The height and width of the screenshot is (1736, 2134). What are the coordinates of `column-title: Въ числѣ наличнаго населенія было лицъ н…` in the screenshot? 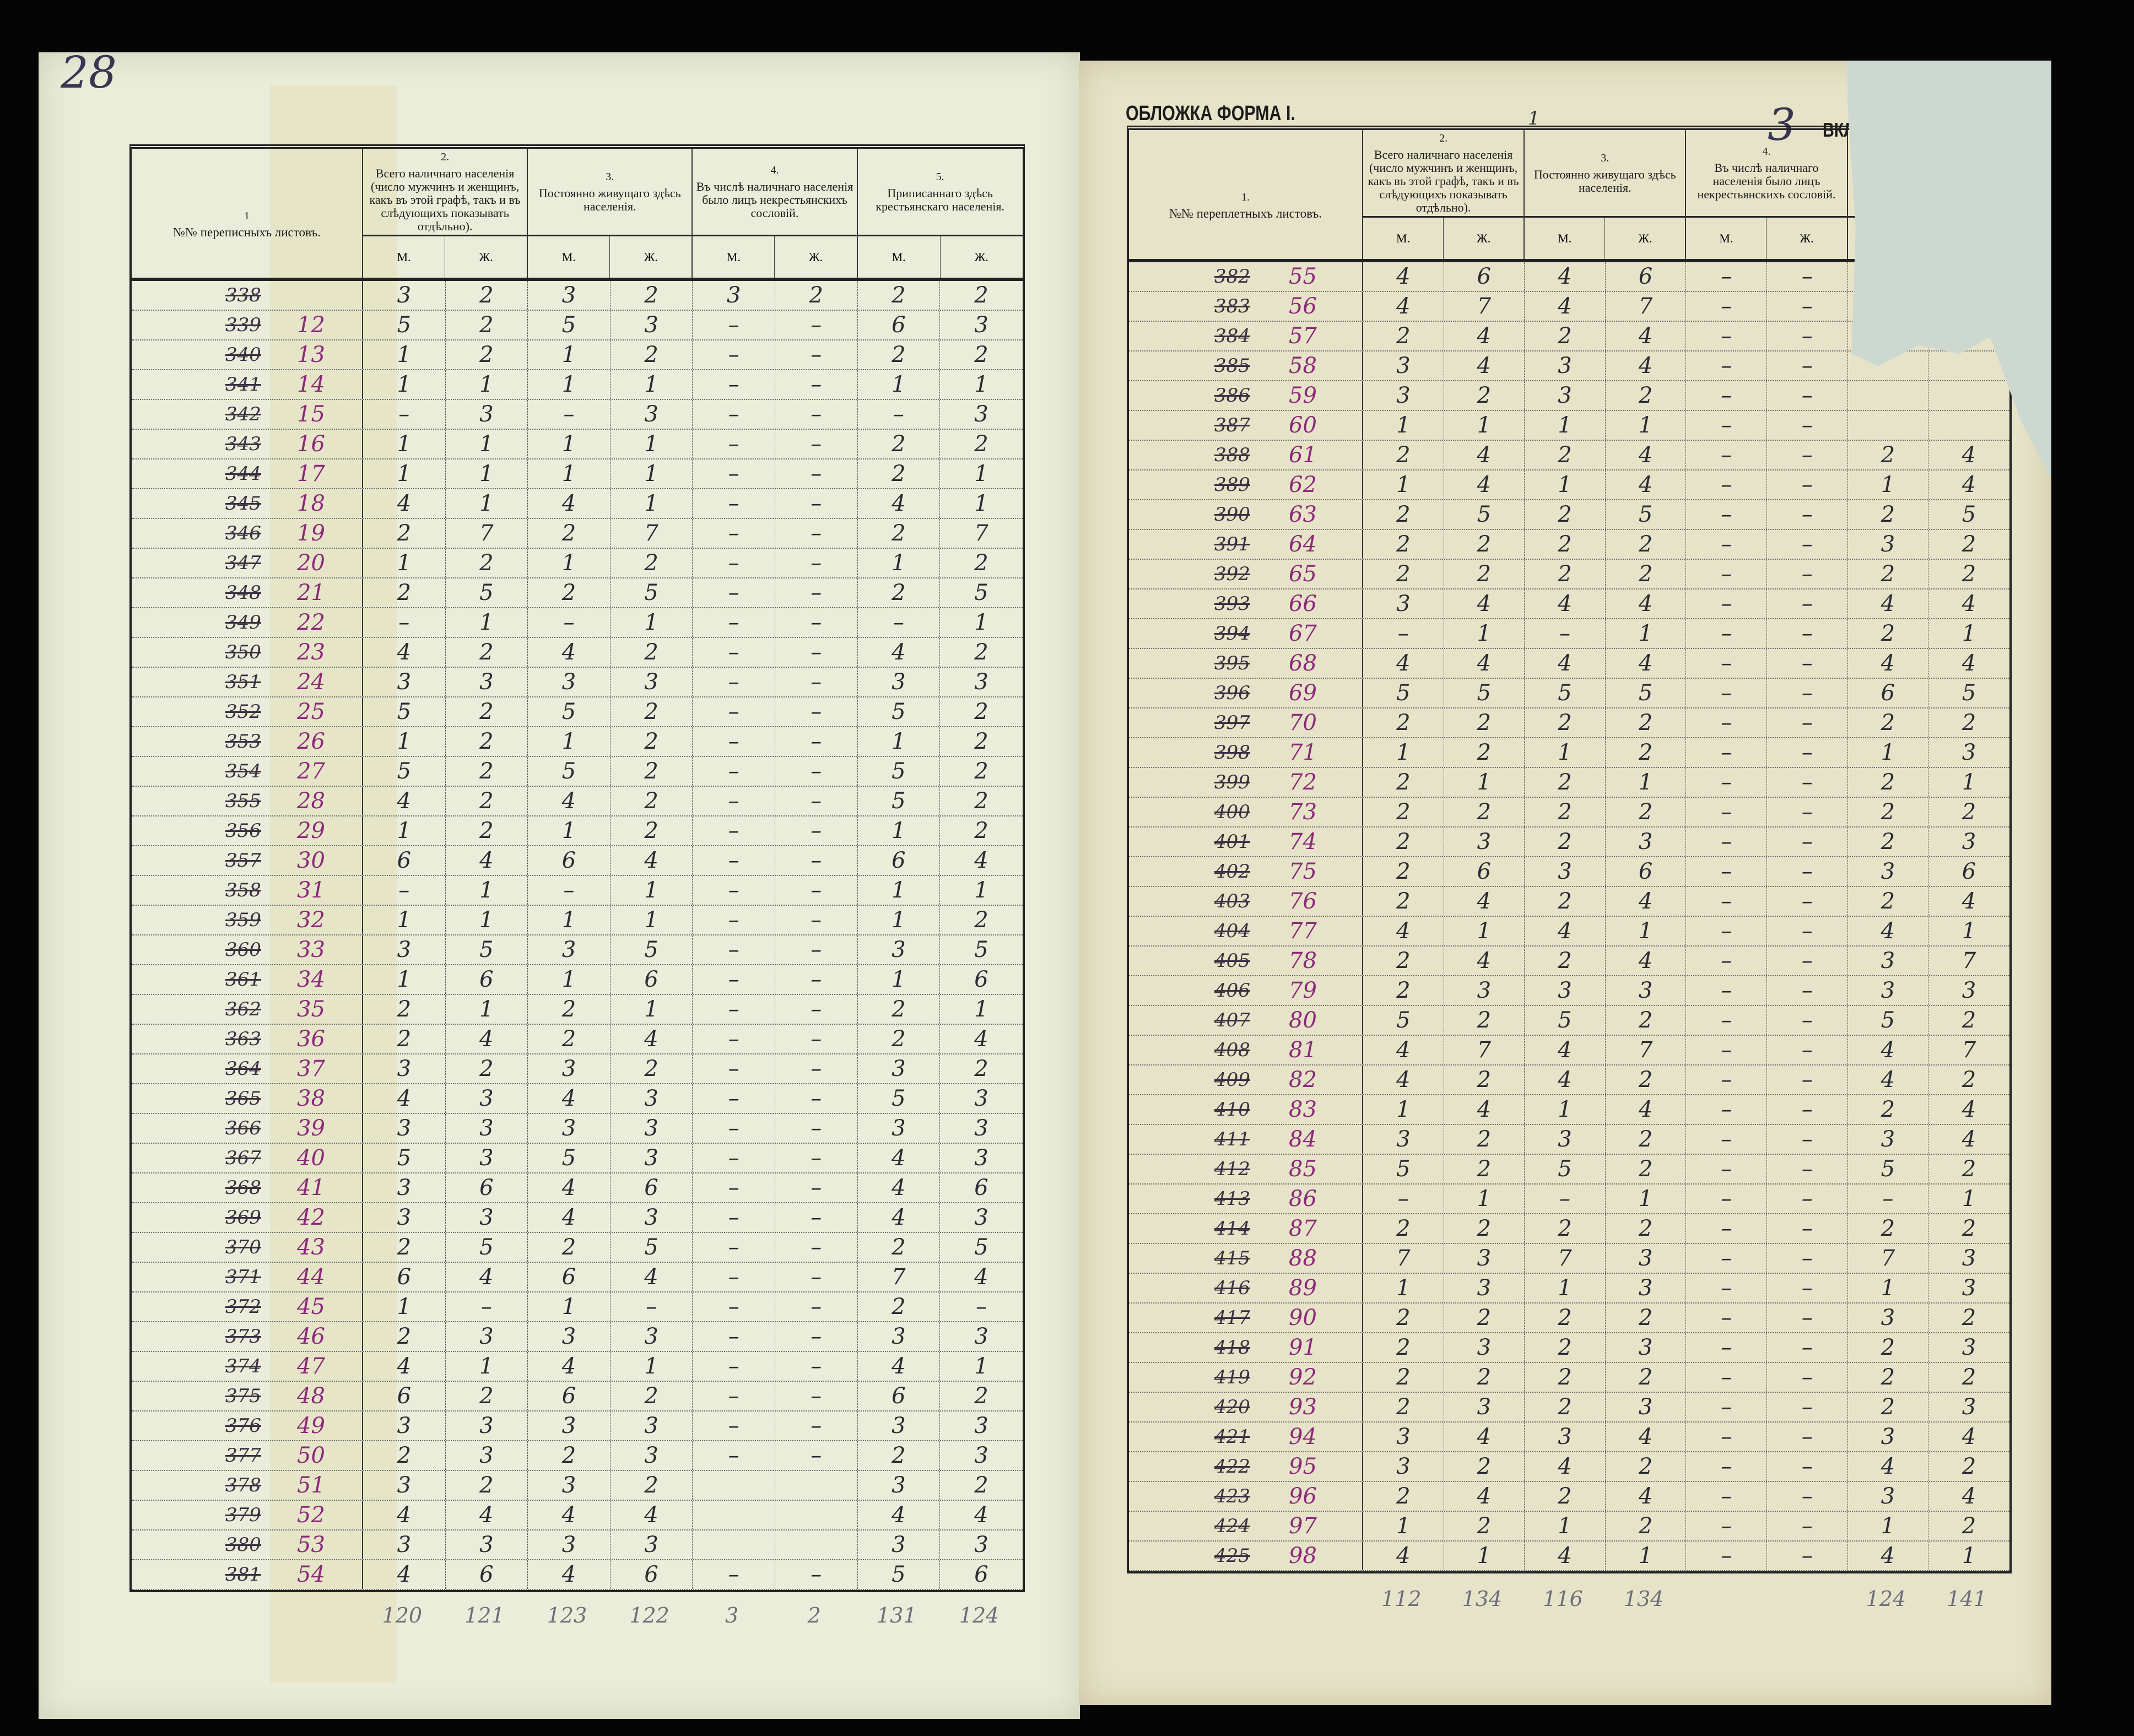 It's located at (774, 200).